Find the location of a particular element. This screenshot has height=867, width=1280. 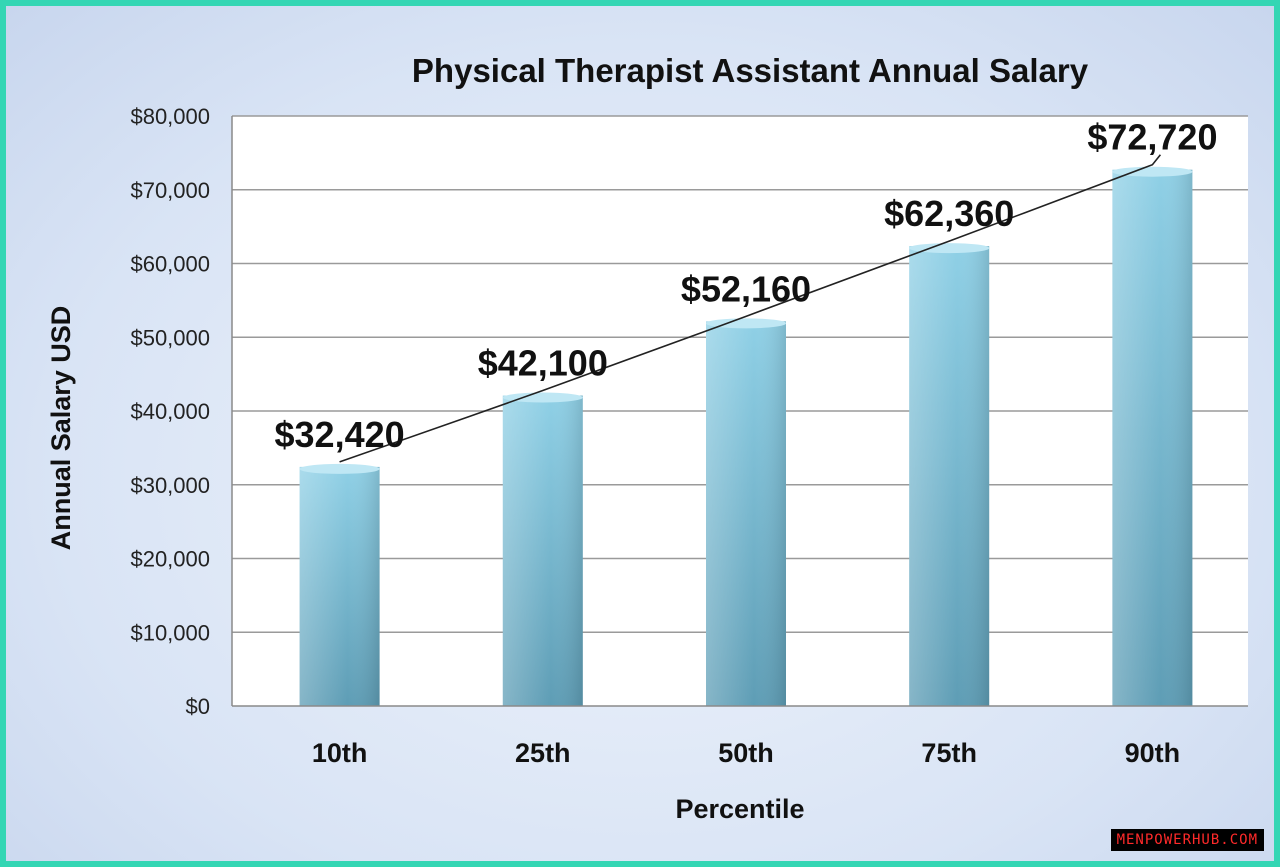

bar-90th is located at coordinates (1152, 436).